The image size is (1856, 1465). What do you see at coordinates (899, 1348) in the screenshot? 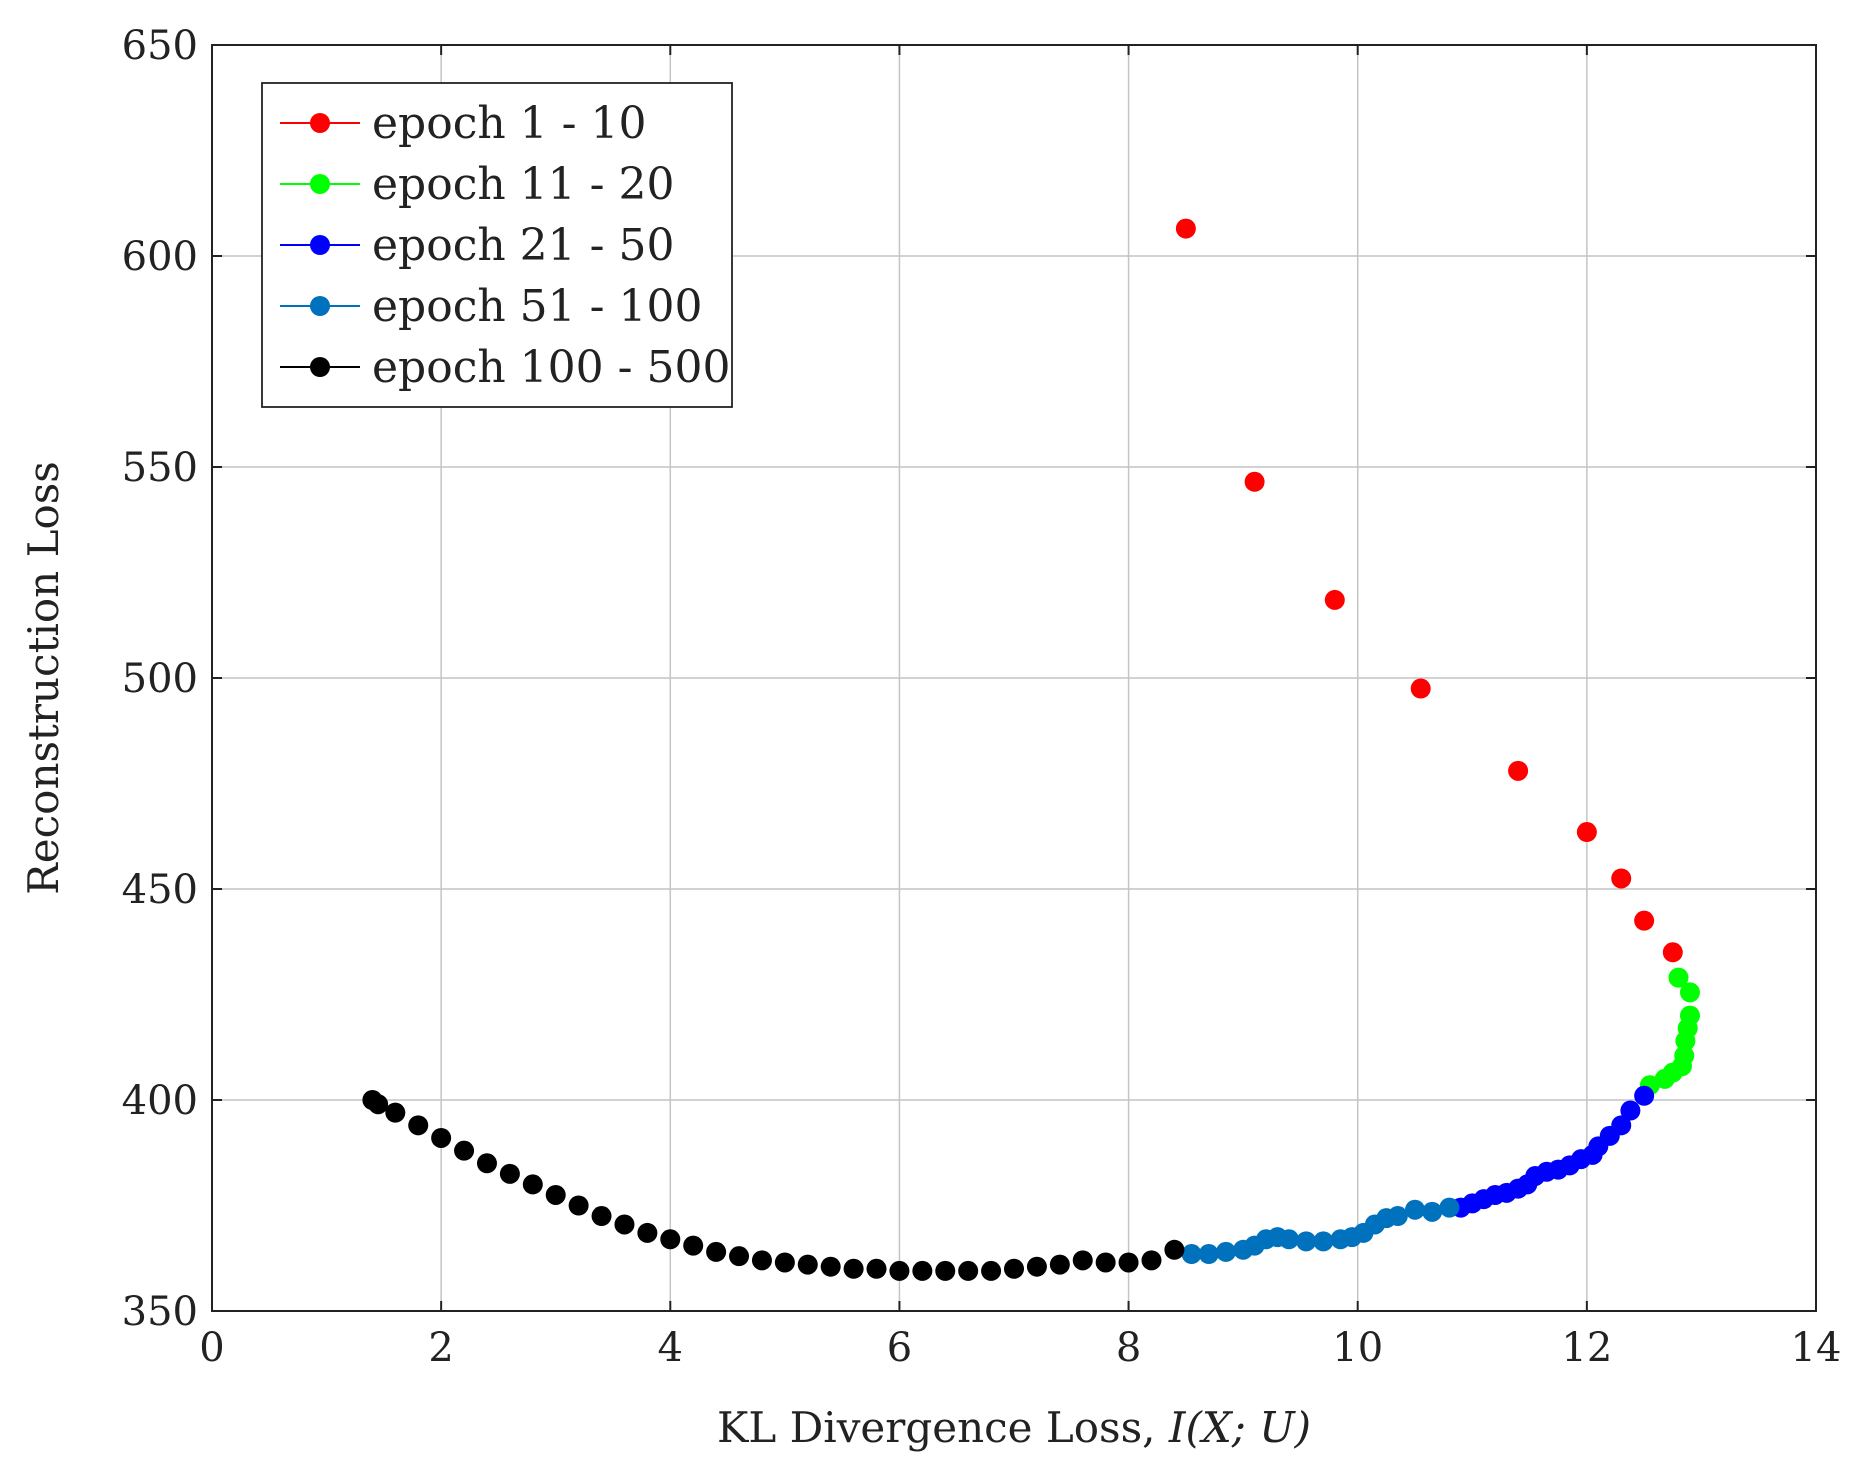
I see `x-tick-label: 6` at bounding box center [899, 1348].